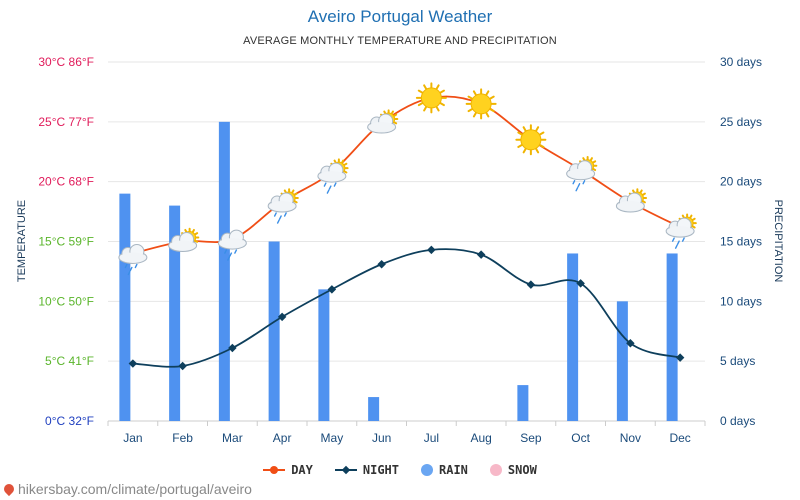 The height and width of the screenshot is (500, 800). What do you see at coordinates (69, 361) in the screenshot?
I see `y-left-tick-label: 5°C 41°F` at bounding box center [69, 361].